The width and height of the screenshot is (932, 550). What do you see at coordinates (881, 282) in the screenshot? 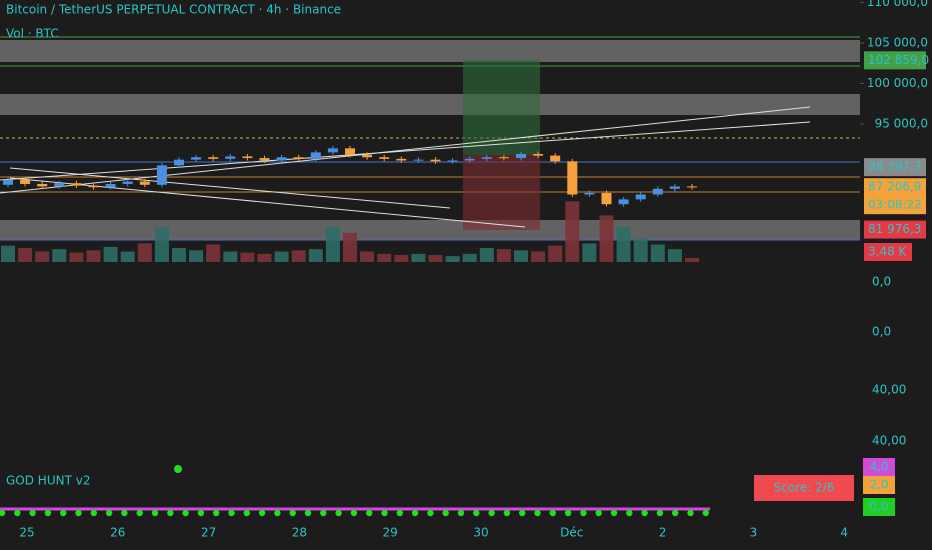
I see `panel-label: 0,0` at bounding box center [881, 282].